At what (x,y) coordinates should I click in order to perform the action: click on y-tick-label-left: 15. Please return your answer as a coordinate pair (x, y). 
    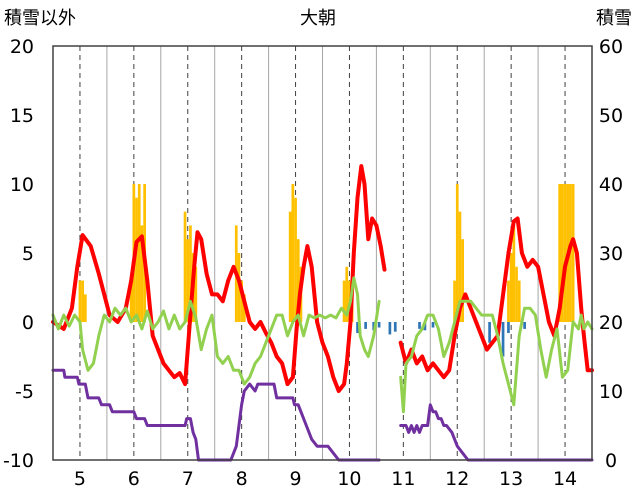
    Looking at the image, I should click on (22, 116).